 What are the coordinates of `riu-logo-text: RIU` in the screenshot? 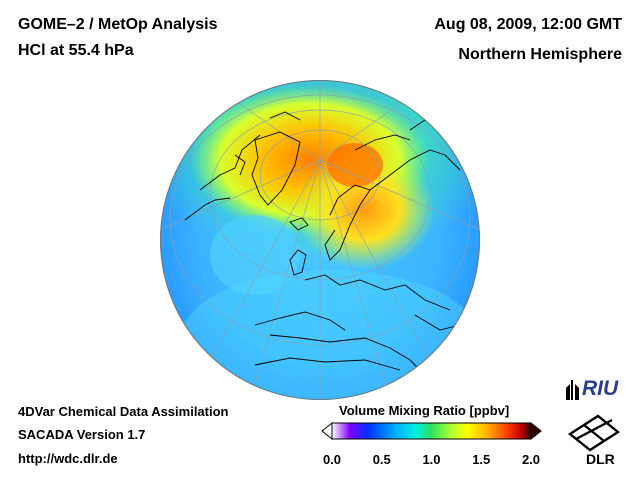 It's located at (600, 388).